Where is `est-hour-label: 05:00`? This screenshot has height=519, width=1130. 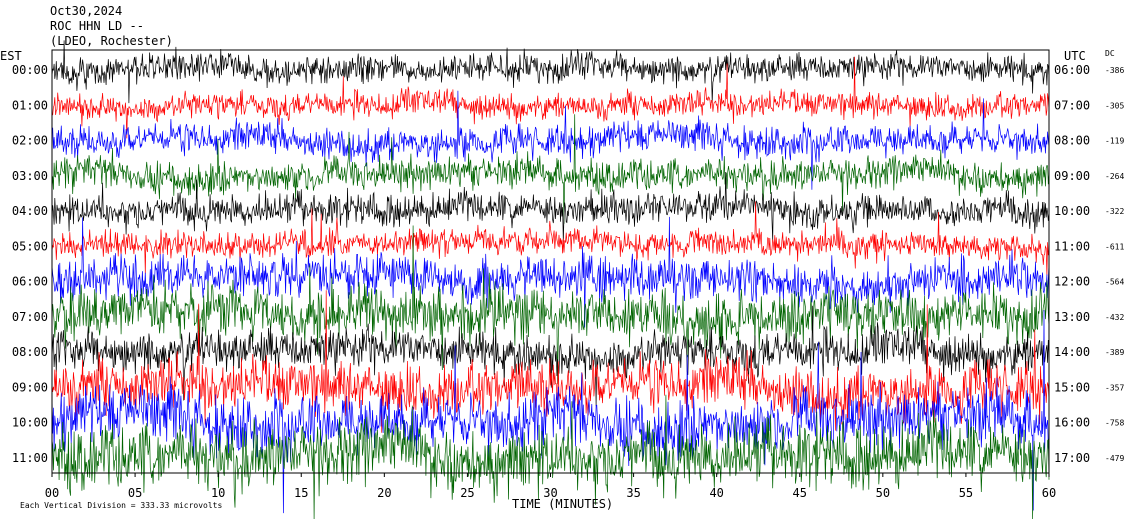
est-hour-label: 05:00 is located at coordinates (30, 246).